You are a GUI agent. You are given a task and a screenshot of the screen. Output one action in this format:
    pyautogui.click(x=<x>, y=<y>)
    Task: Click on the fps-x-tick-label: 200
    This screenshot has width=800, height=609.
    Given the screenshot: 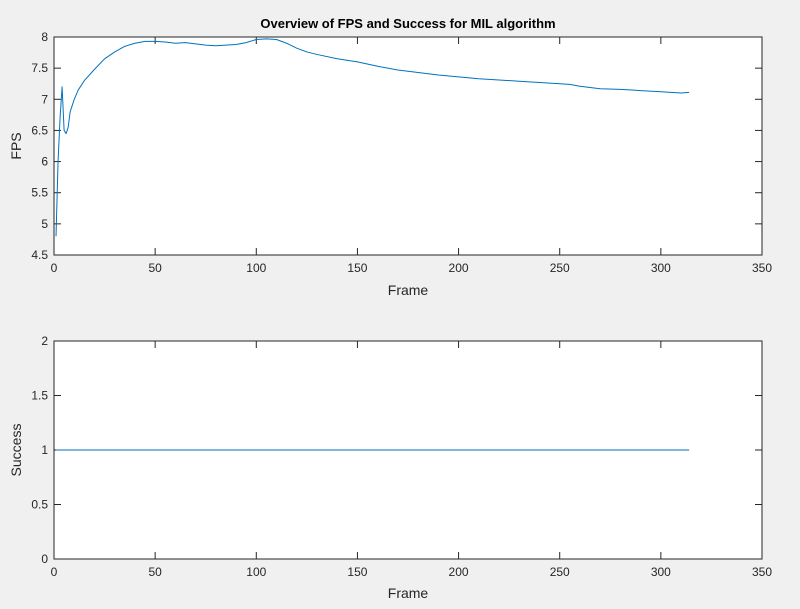 What is the action you would take?
    pyautogui.click(x=459, y=268)
    